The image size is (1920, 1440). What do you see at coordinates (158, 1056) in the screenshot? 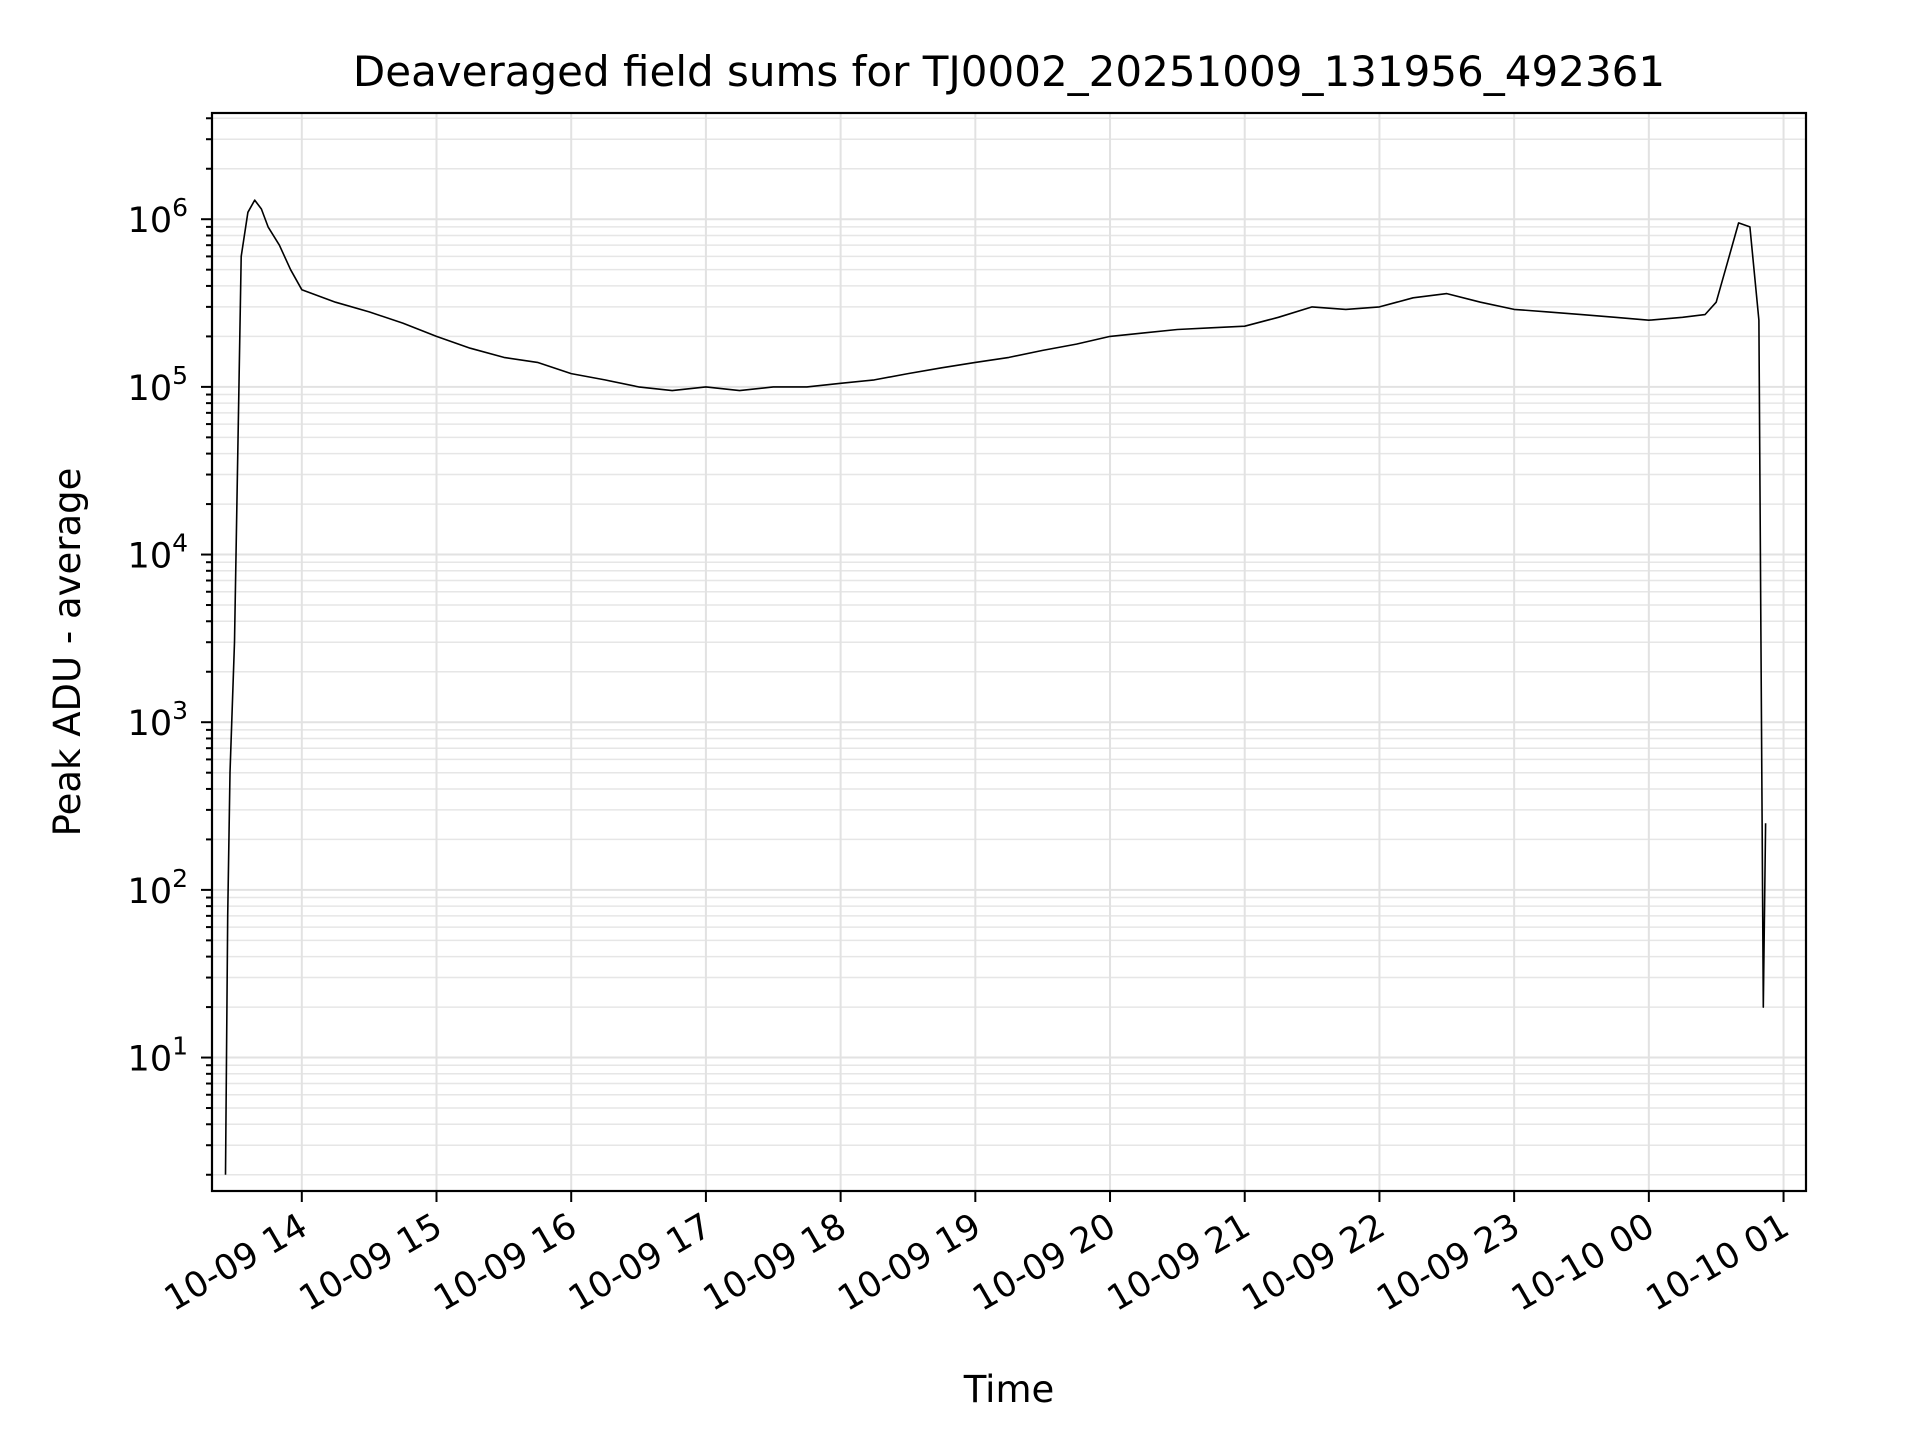
I see `y-tick-label: 10¹` at bounding box center [158, 1056].